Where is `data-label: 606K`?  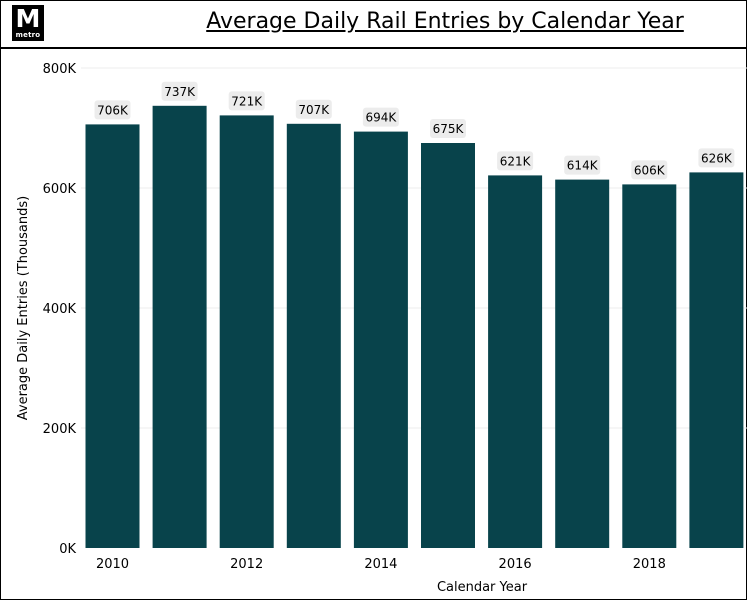
data-label: 606K is located at coordinates (650, 170).